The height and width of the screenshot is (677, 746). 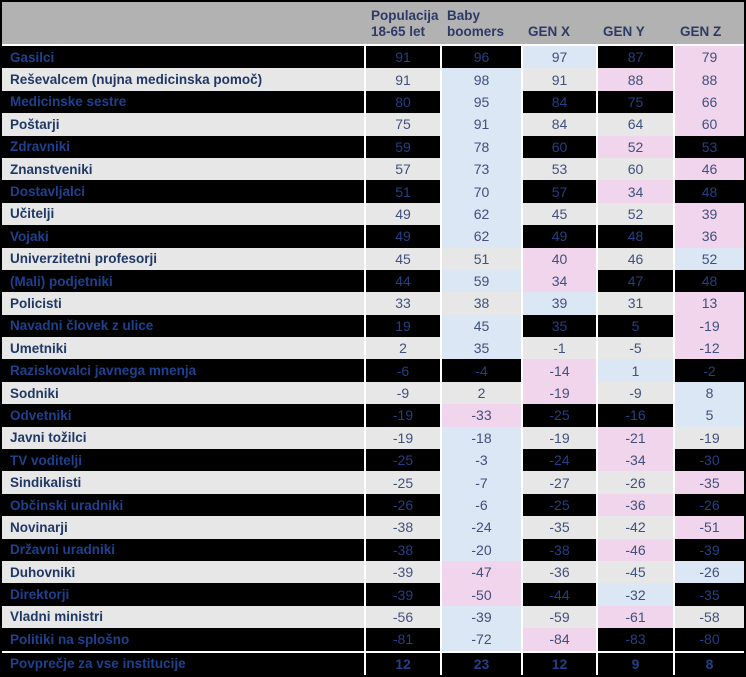 What do you see at coordinates (709, 303) in the screenshot?
I see `value-cell: 13` at bounding box center [709, 303].